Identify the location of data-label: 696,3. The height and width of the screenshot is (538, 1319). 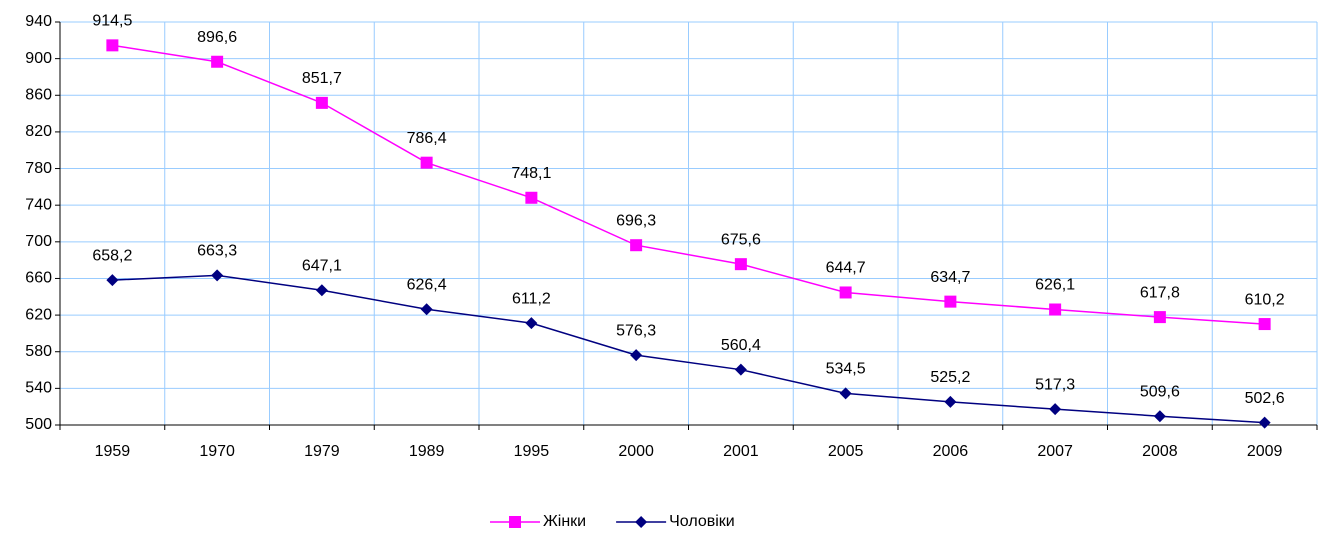
(636, 220).